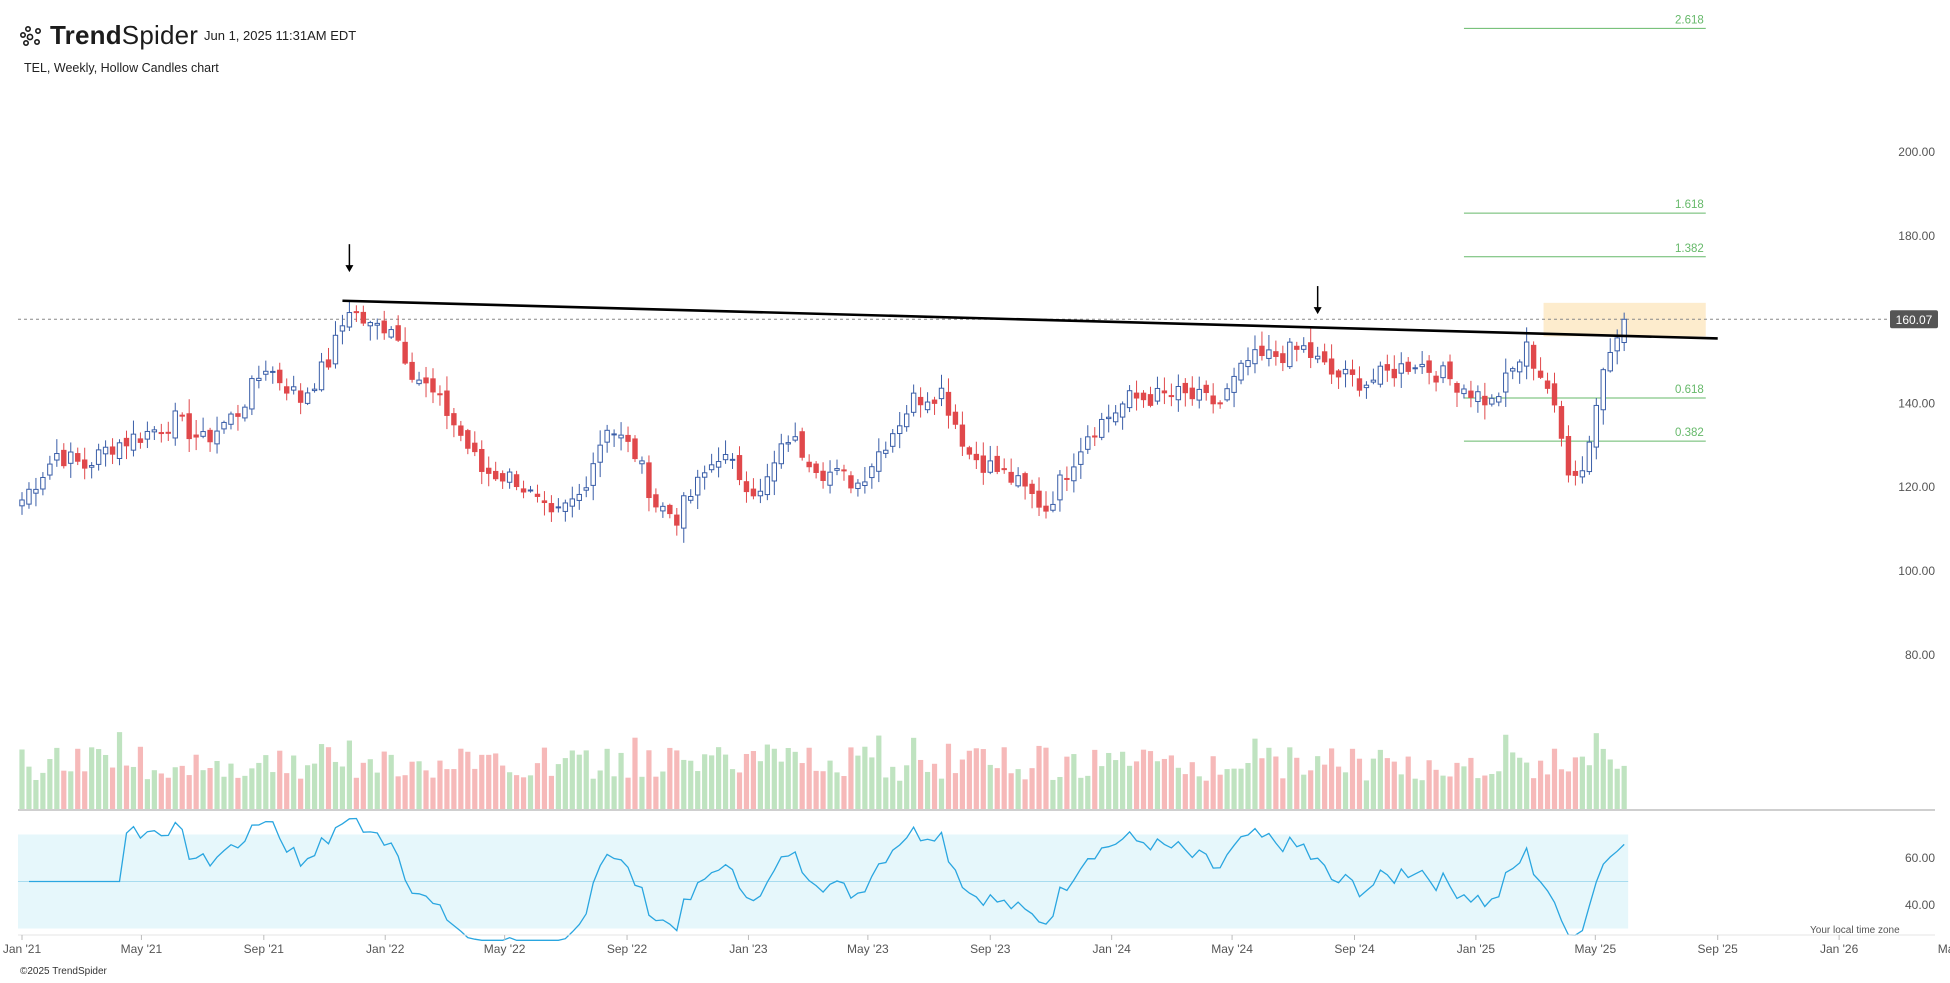 This screenshot has width=1950, height=983. What do you see at coordinates (1920, 655) in the screenshot?
I see `price-tick-label: 80.00` at bounding box center [1920, 655].